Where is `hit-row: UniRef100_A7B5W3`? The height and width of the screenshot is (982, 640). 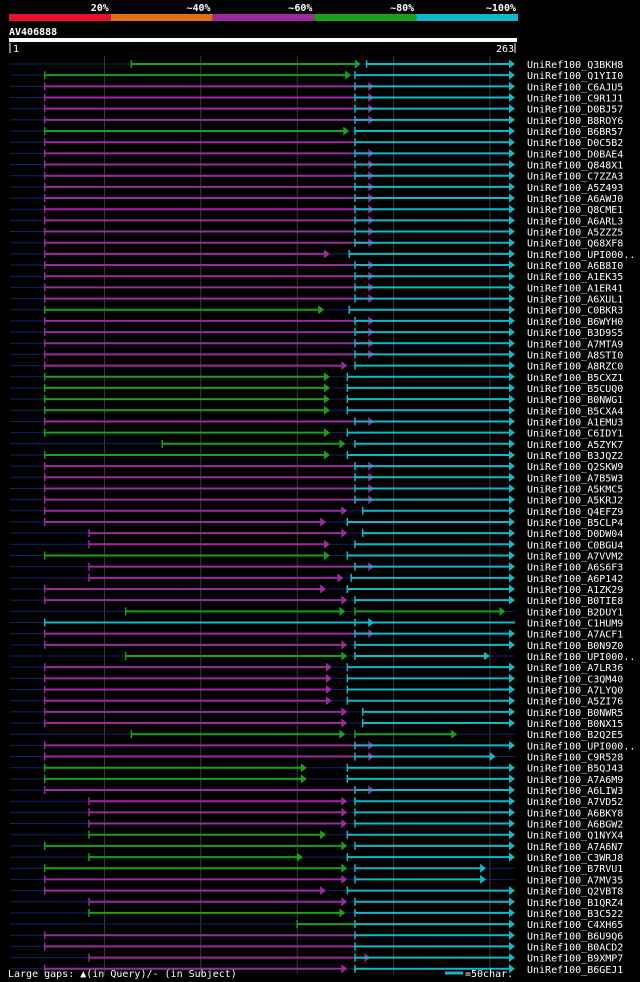
hit-row: UniRef100_A7B5W3 is located at coordinates (316, 478).